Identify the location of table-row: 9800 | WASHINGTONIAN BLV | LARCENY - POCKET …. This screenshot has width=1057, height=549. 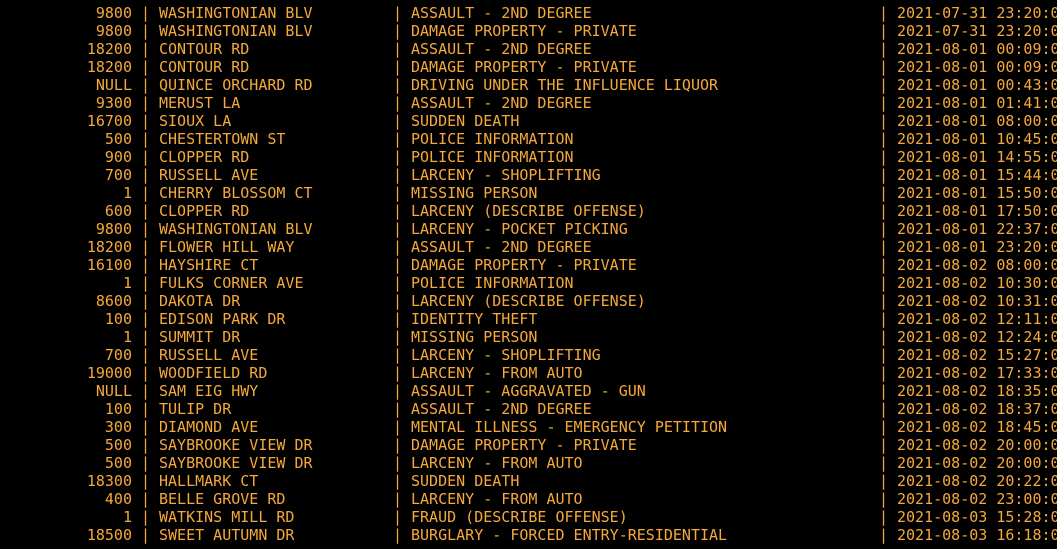
(531, 229).